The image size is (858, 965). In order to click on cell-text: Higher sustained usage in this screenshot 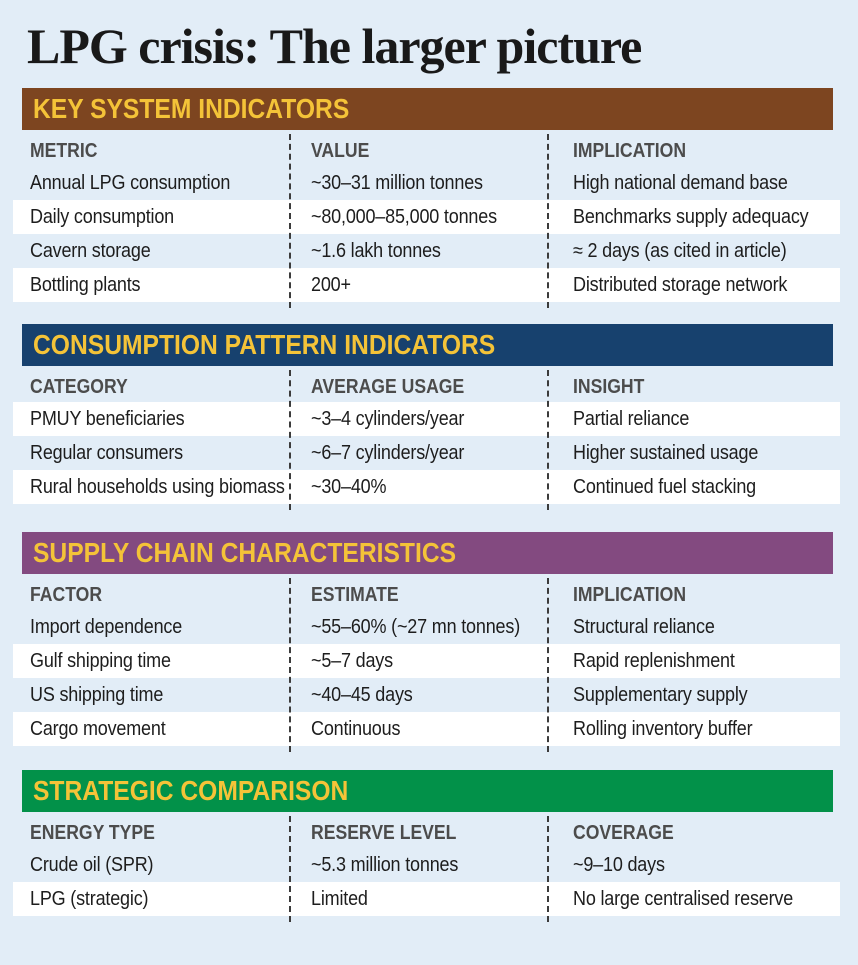, I will do `click(666, 452)`.